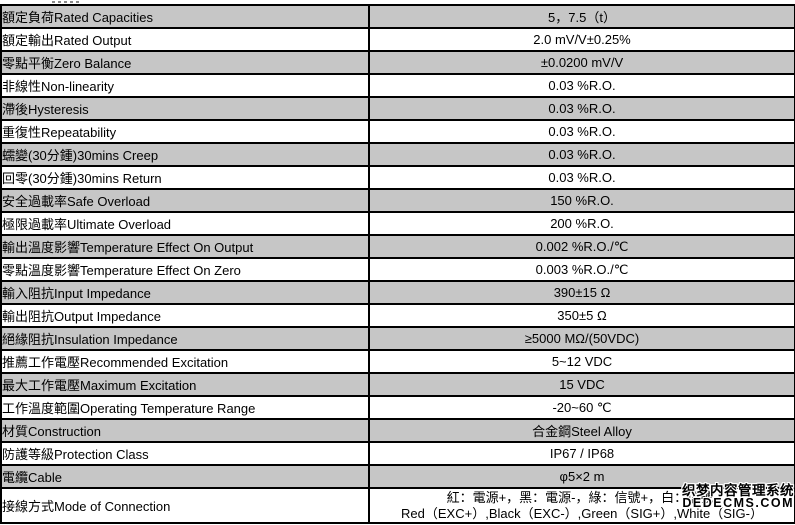 Image resolution: width=795 pixels, height=525 pixels. What do you see at coordinates (581, 384) in the screenshot?
I see `spec-value: 15 VDC` at bounding box center [581, 384].